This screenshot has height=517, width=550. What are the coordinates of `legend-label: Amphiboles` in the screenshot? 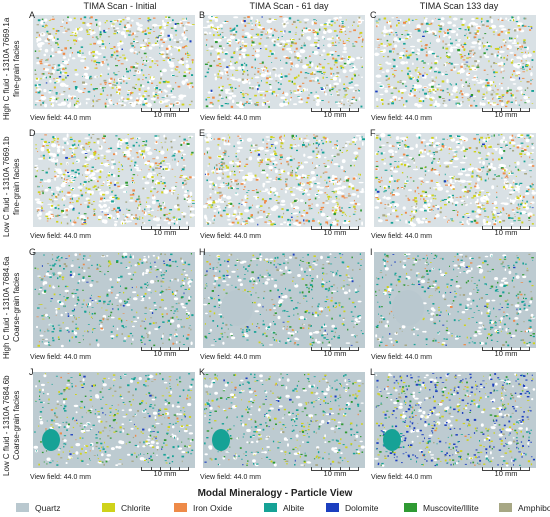 It's located at (534, 508).